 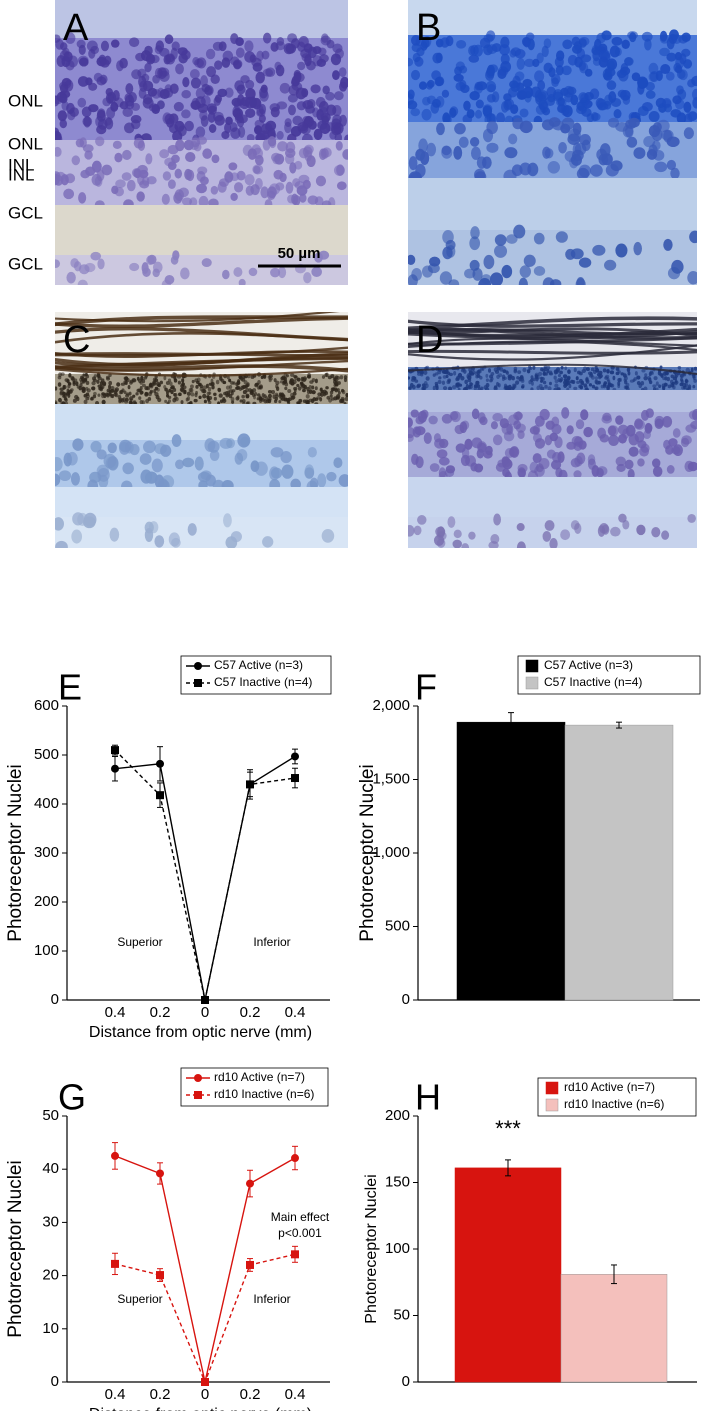 I want to click on x-axis-label: Distance from optic nerve (mm), so click(x=200, y=1408).